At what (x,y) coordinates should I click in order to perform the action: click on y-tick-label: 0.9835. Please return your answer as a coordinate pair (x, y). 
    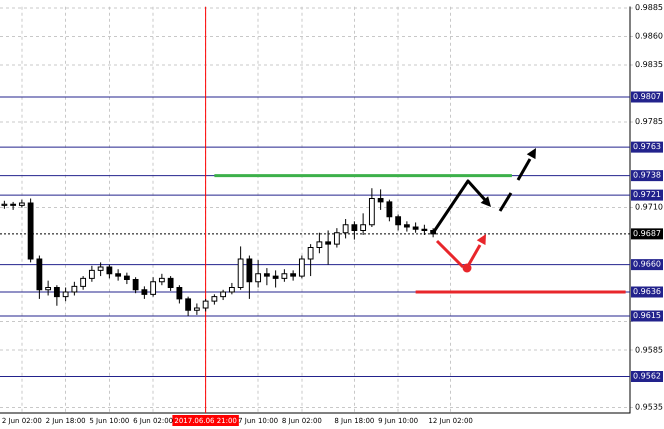
    Looking at the image, I should click on (649, 65).